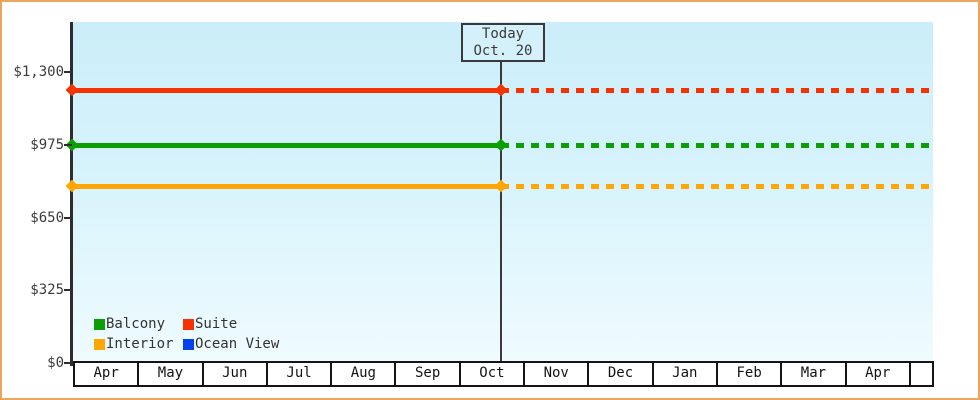 The image size is (980, 400). What do you see at coordinates (287, 187) in the screenshot?
I see `price-line-past-interior` at bounding box center [287, 187].